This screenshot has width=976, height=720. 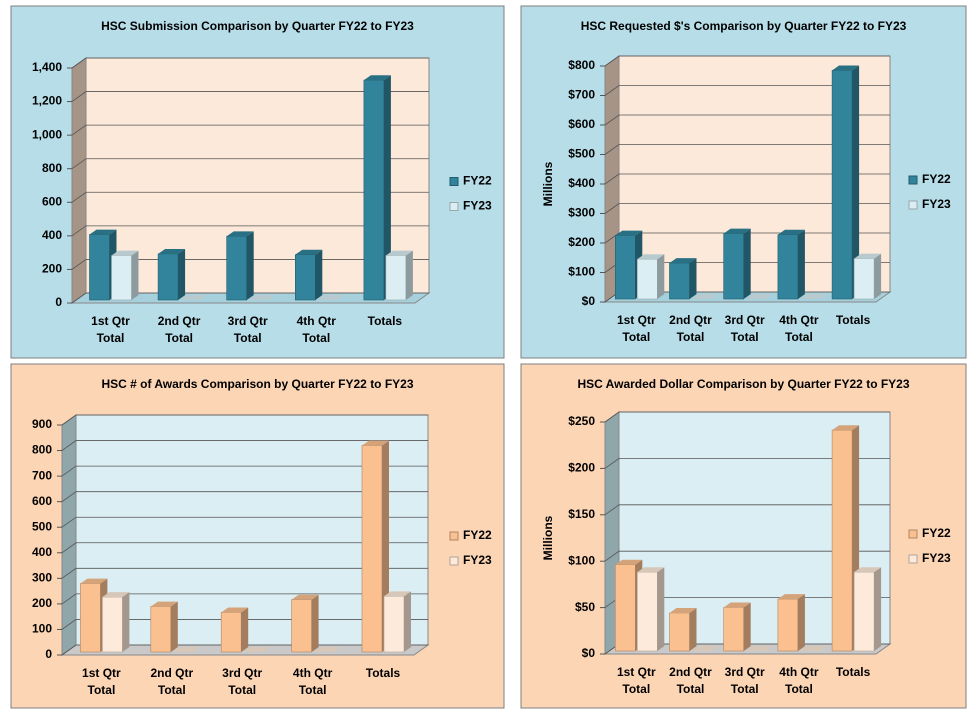 What do you see at coordinates (383, 673) in the screenshot?
I see `x-tick-label: Totals` at bounding box center [383, 673].